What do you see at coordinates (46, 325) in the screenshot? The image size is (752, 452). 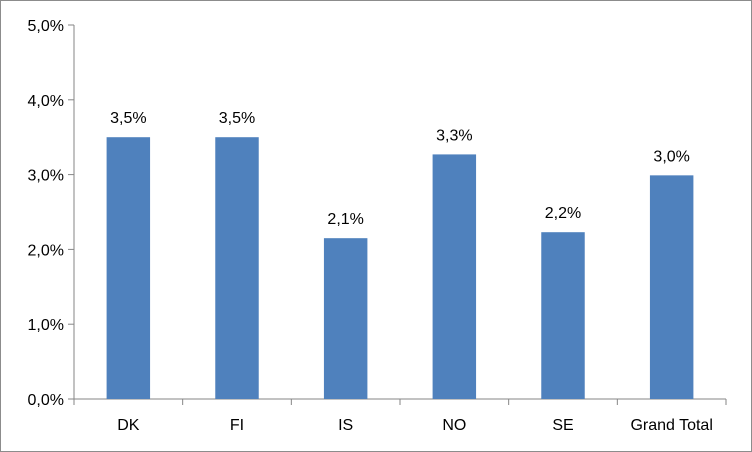 I see `y-tick-label: 1,0%` at bounding box center [46, 325].